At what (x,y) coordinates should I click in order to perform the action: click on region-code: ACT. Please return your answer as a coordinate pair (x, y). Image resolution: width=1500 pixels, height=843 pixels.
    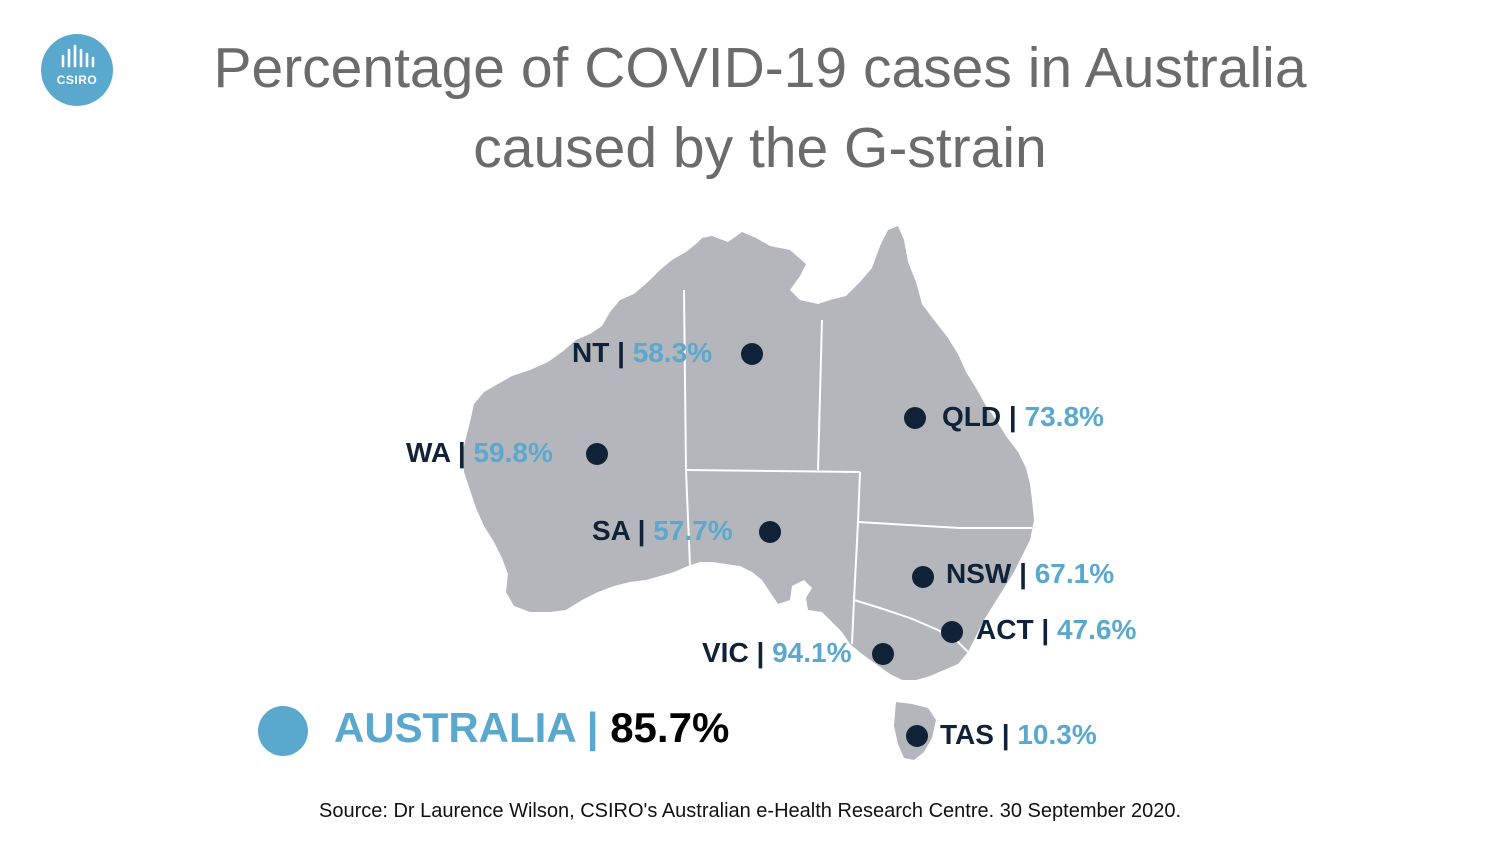
    Looking at the image, I should click on (1005, 629).